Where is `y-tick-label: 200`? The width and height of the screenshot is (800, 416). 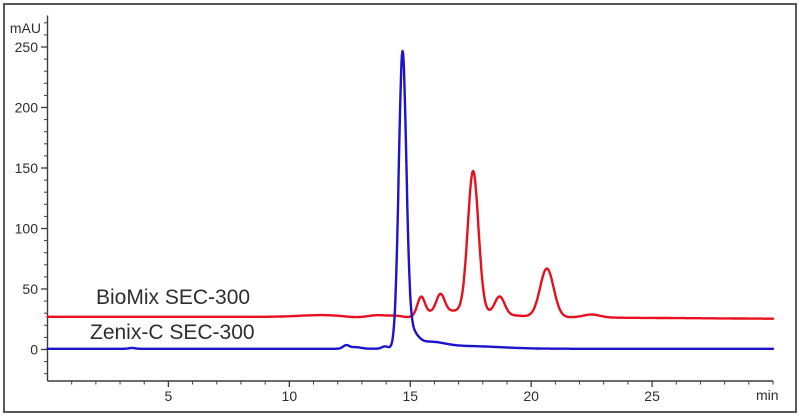 y-tick-label: 200 is located at coordinates (27, 108).